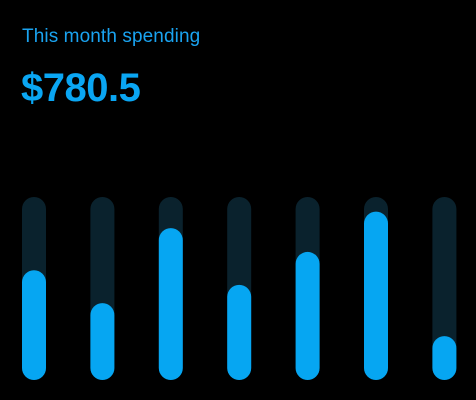 The height and width of the screenshot is (400, 476). I want to click on bar-track, so click(444, 288).